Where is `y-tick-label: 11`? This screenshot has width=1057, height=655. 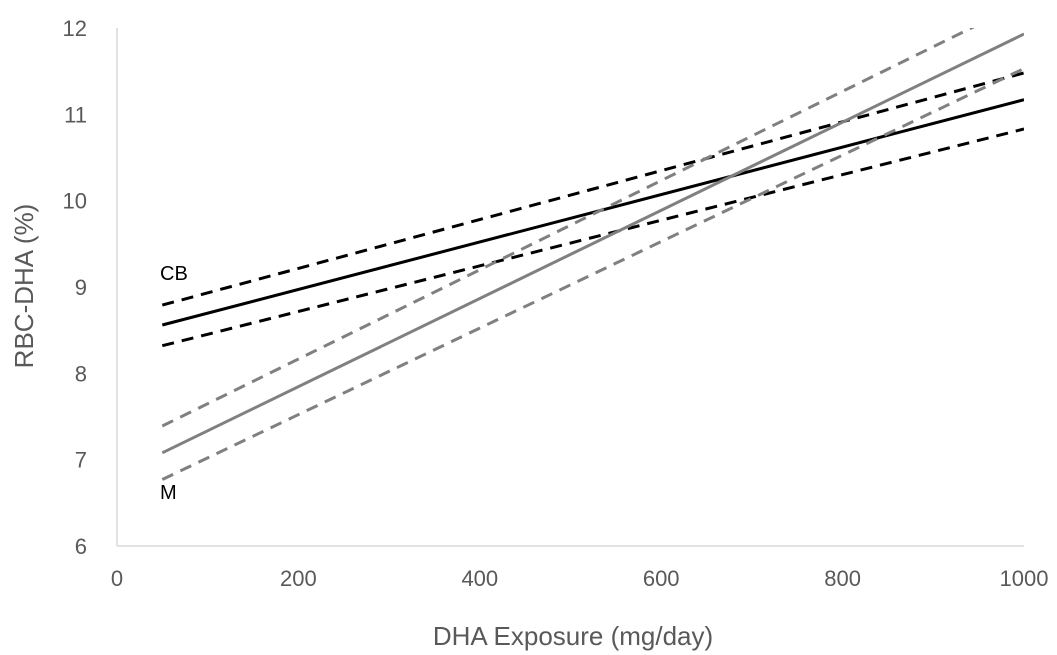 y-tick-label: 11 is located at coordinates (75, 114).